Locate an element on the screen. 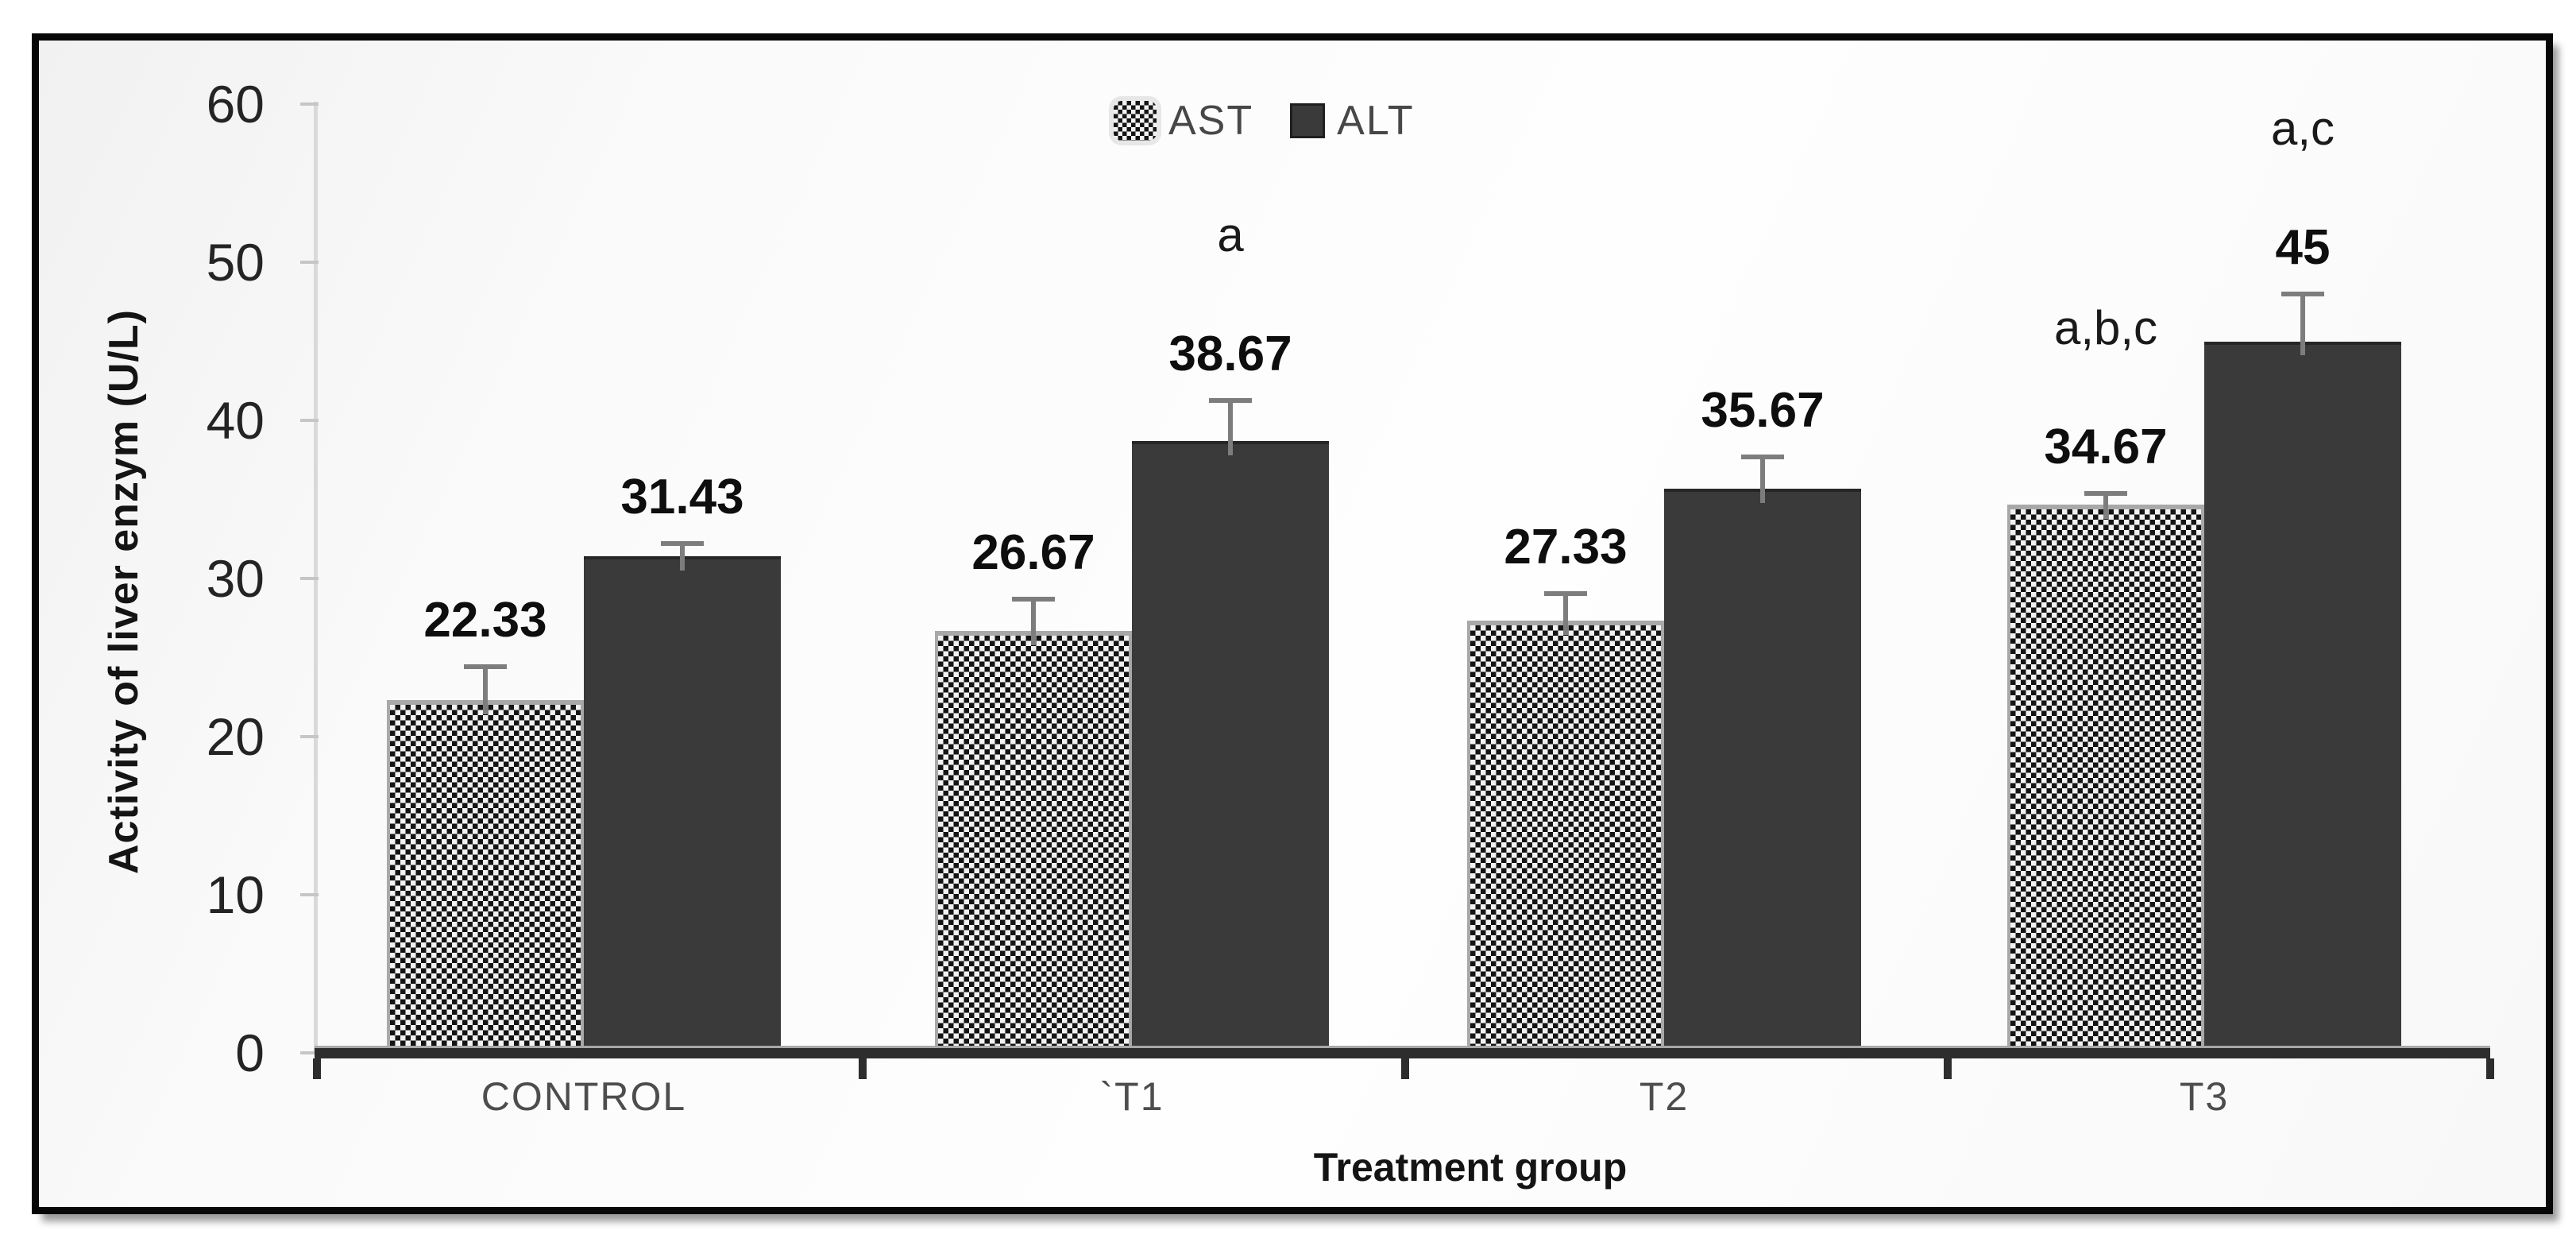 The width and height of the screenshot is (2576, 1242). y-tick-label: 50 is located at coordinates (235, 262).